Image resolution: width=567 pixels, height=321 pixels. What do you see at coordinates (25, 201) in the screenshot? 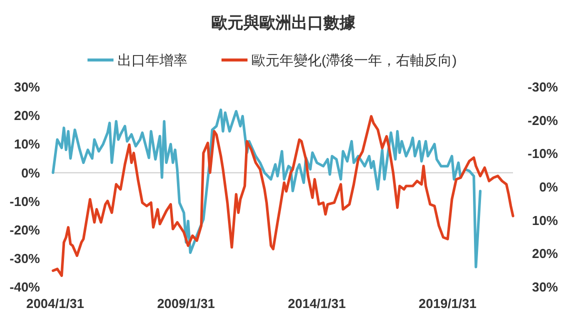
I see `y-tick-label: -10%` at bounding box center [25, 201].